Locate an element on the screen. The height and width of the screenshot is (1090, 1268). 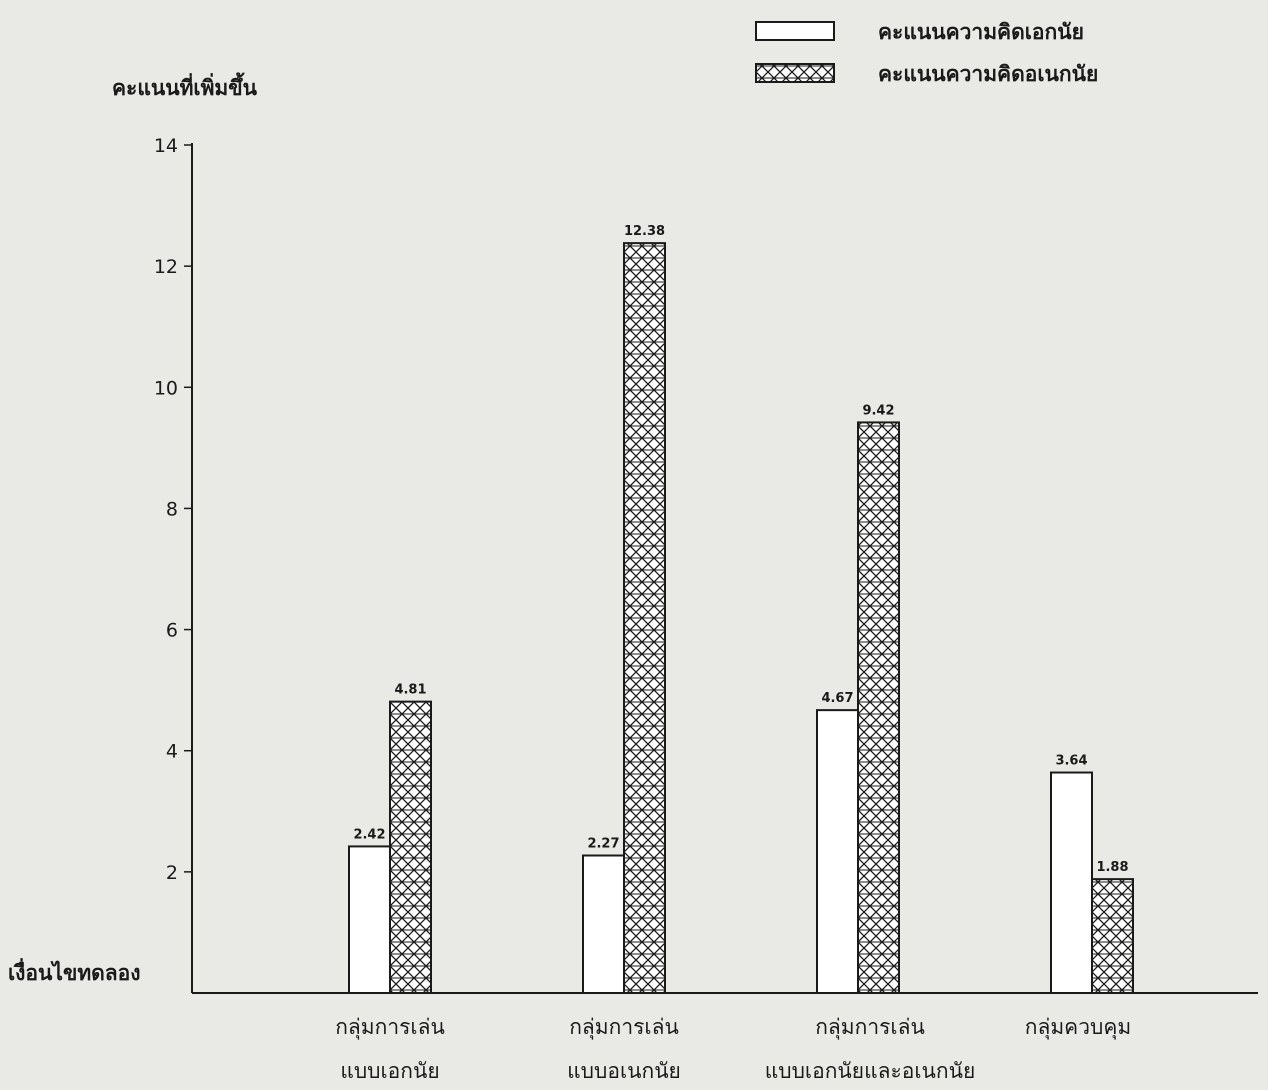
x-axis-label: เงื่อนไขทดลอง is located at coordinates (74, 971).